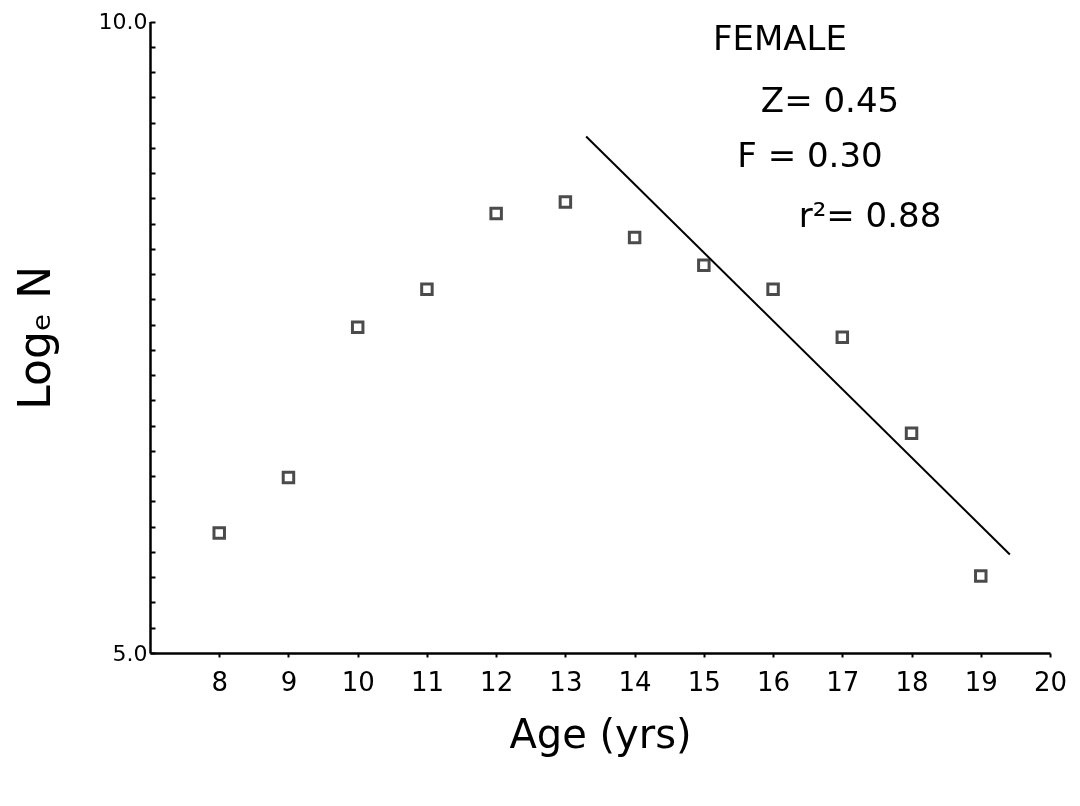 The height and width of the screenshot is (806, 1080). What do you see at coordinates (870, 215) in the screenshot?
I see `annotation: r²= 0.88` at bounding box center [870, 215].